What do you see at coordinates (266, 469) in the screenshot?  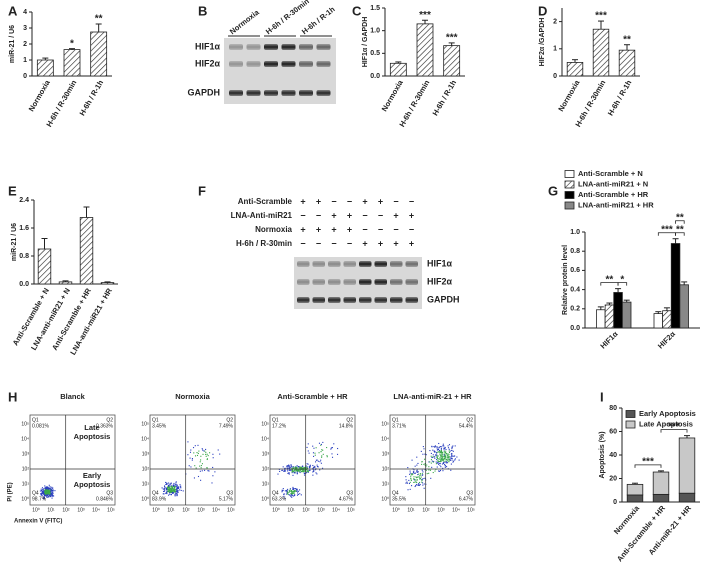 I see `y-tick-label: 10²` at bounding box center [266, 469].